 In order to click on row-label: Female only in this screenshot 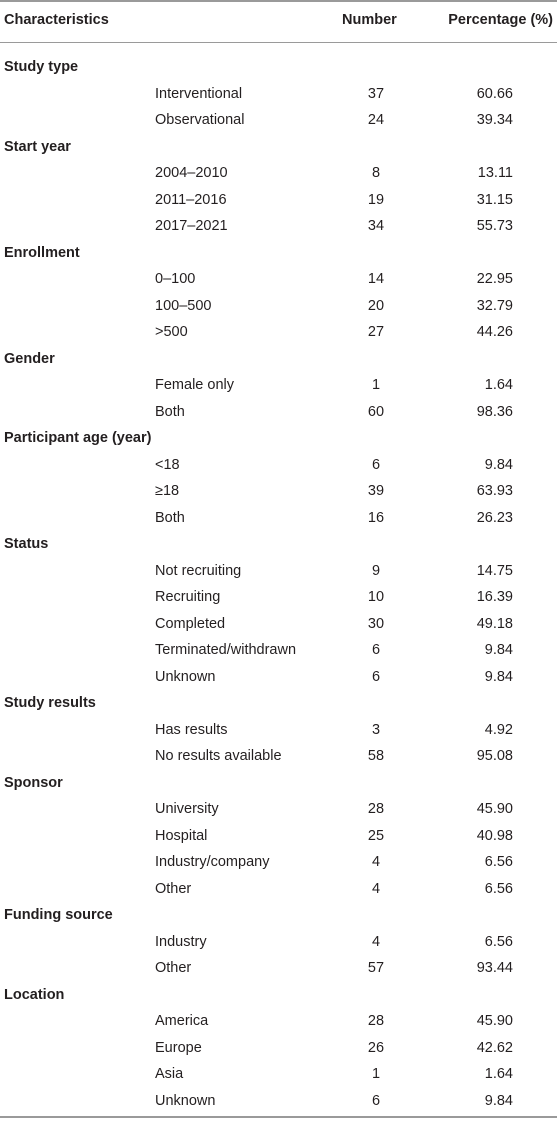, I will do `click(194, 385)`.